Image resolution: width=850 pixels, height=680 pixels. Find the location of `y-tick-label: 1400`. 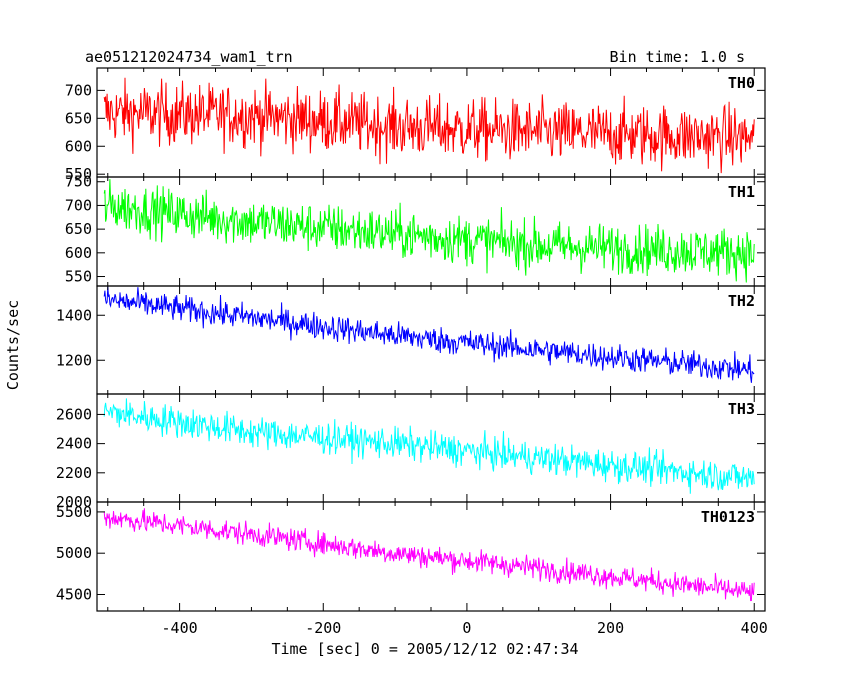

y-tick-label: 1400 is located at coordinates (74, 315).